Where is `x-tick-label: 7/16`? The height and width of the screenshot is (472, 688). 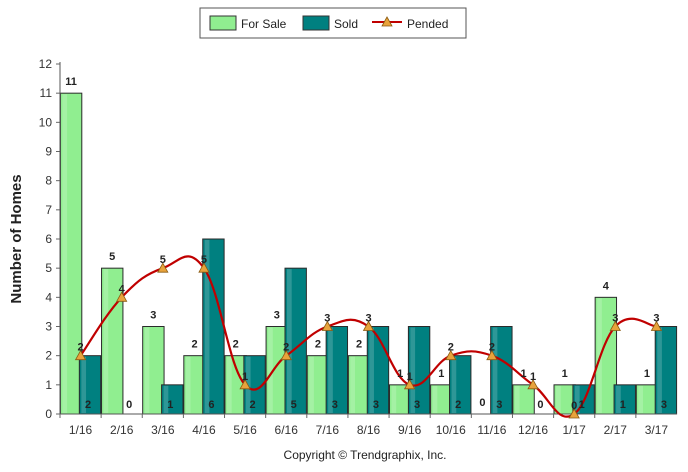 x-tick-label: 7/16 is located at coordinates (328, 430).